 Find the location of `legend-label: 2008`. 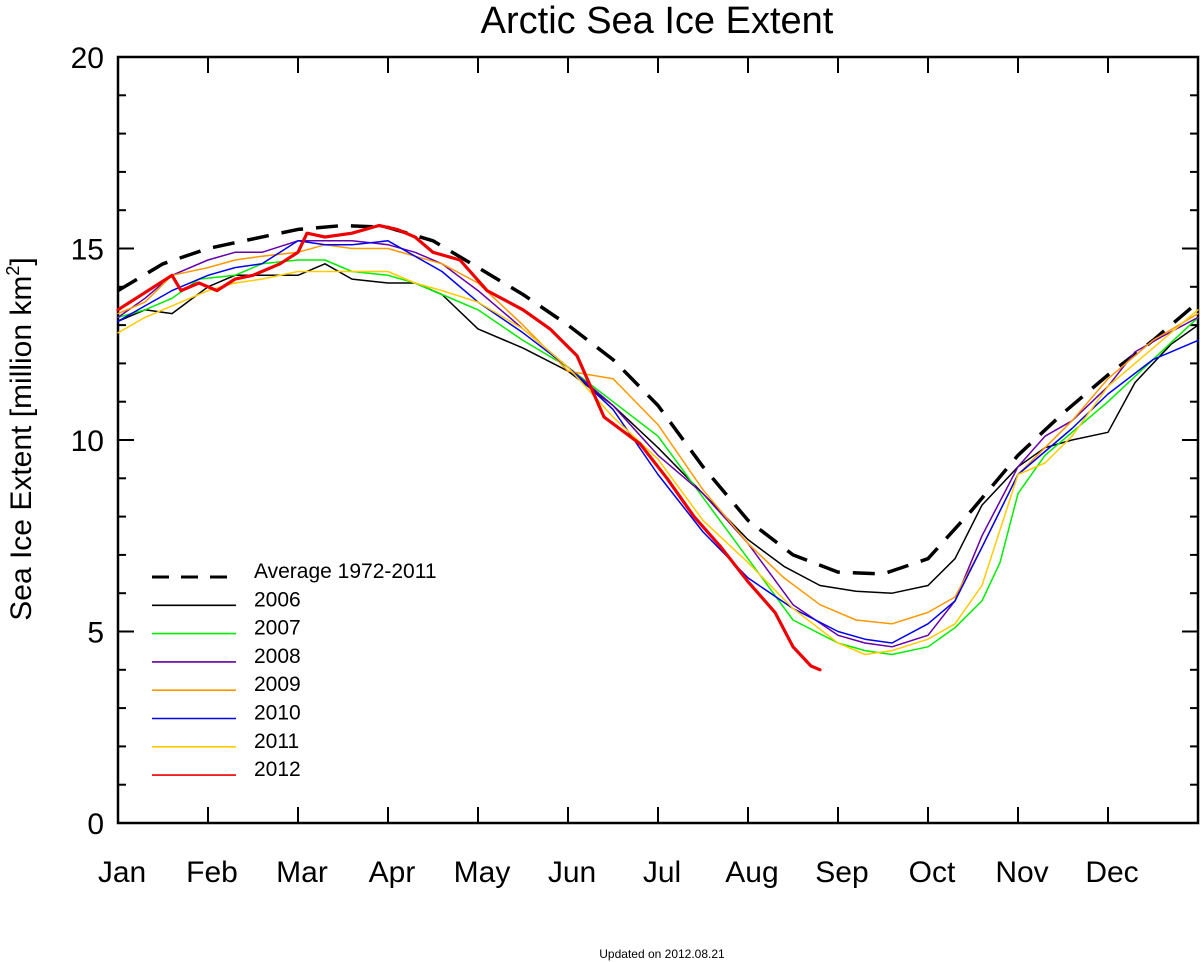

legend-label: 2008 is located at coordinates (277, 656).